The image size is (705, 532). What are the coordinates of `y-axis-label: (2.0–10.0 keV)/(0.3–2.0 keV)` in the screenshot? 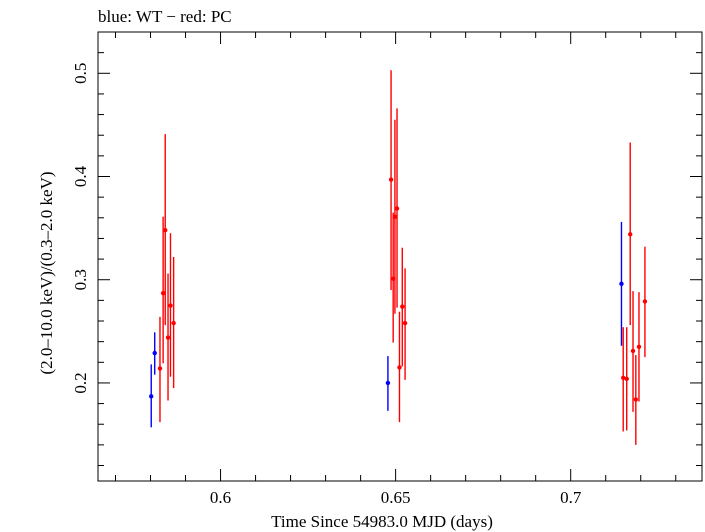 It's located at (46, 272).